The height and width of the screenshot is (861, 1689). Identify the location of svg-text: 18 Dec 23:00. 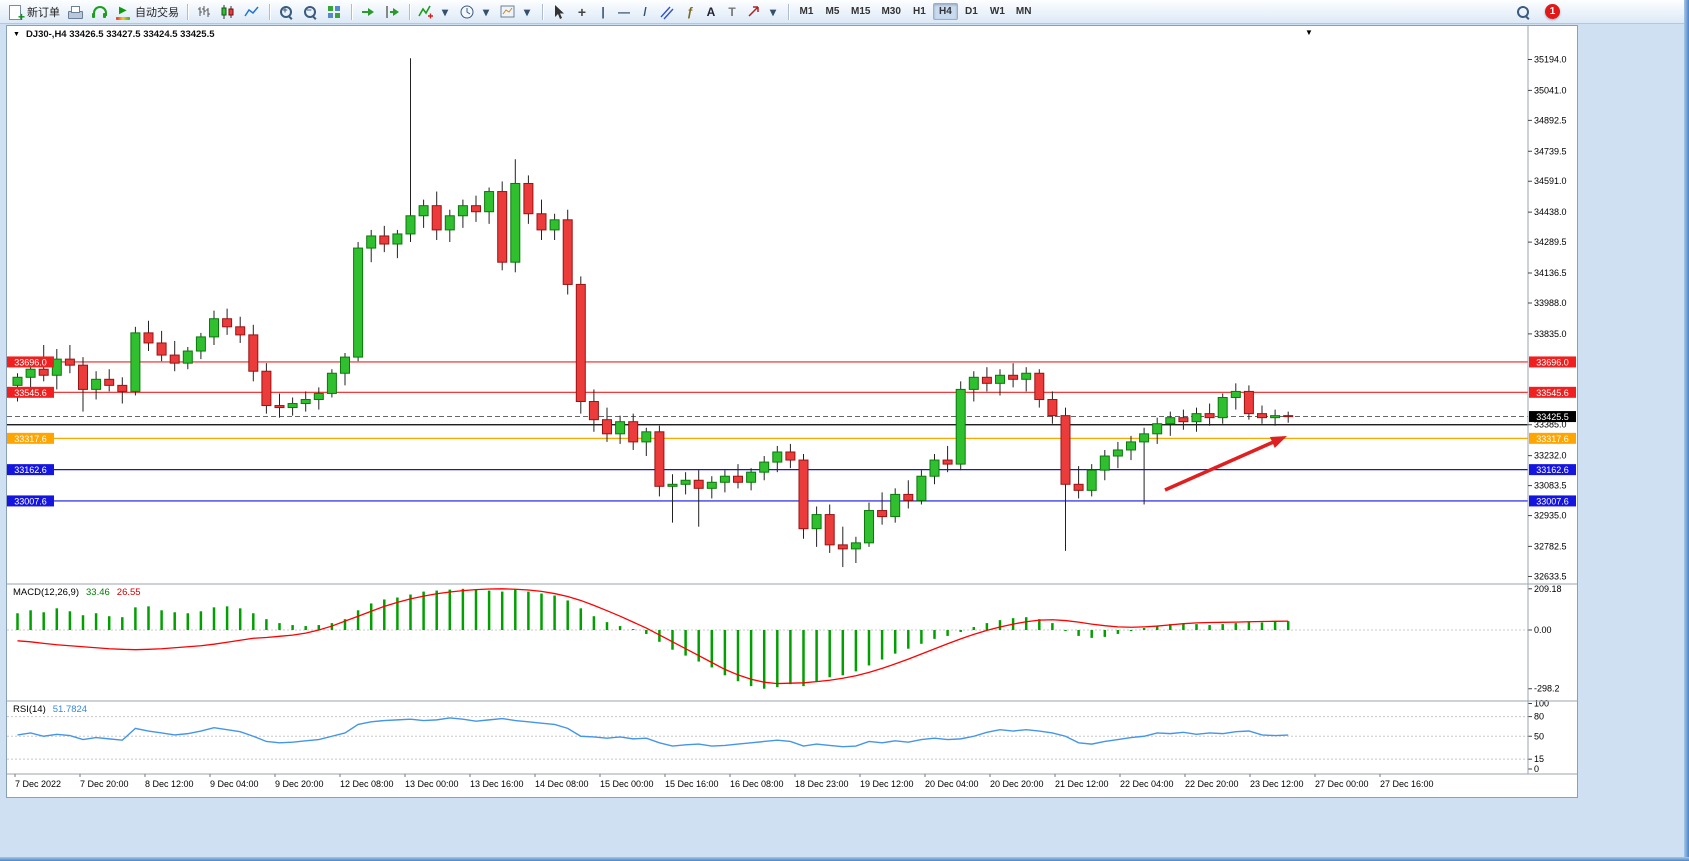
(822, 784).